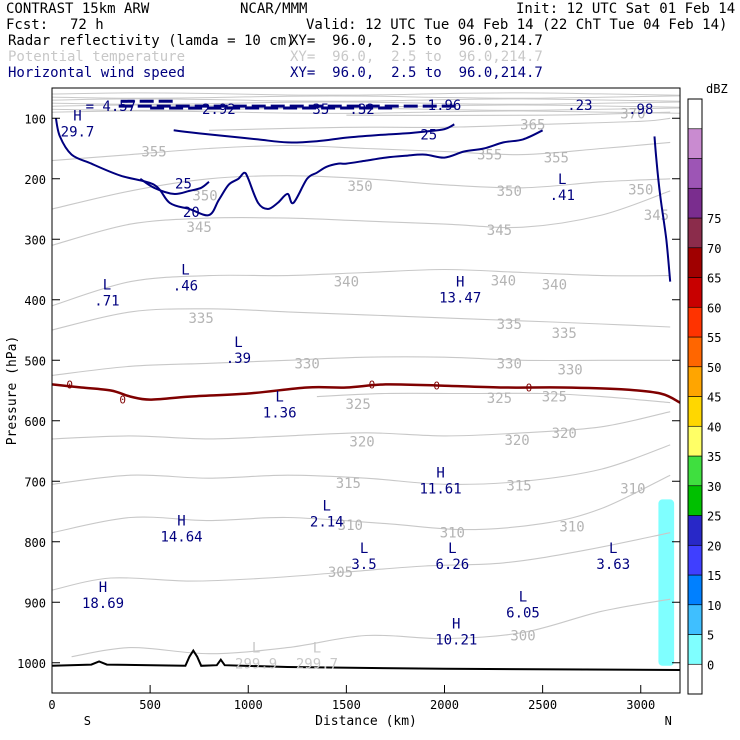  What do you see at coordinates (340, 573) in the screenshot?
I see `theta-label: 305` at bounding box center [340, 573].